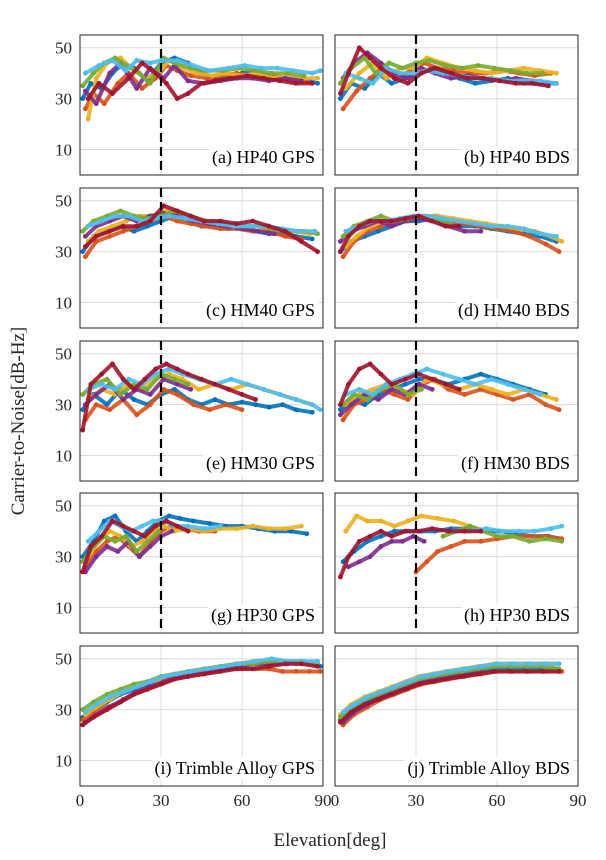  Describe the element at coordinates (515, 463) in the screenshot. I see `panel-title: (f) HM30 BDS` at that location.